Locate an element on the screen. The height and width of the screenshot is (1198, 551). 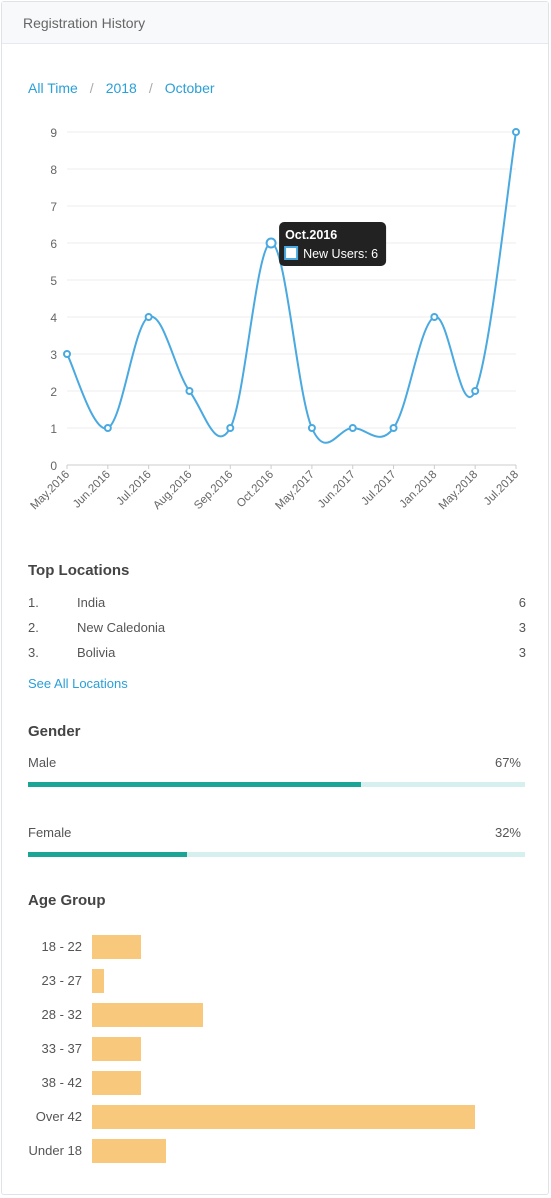
location-row: 1. India 6 is located at coordinates (277, 605).